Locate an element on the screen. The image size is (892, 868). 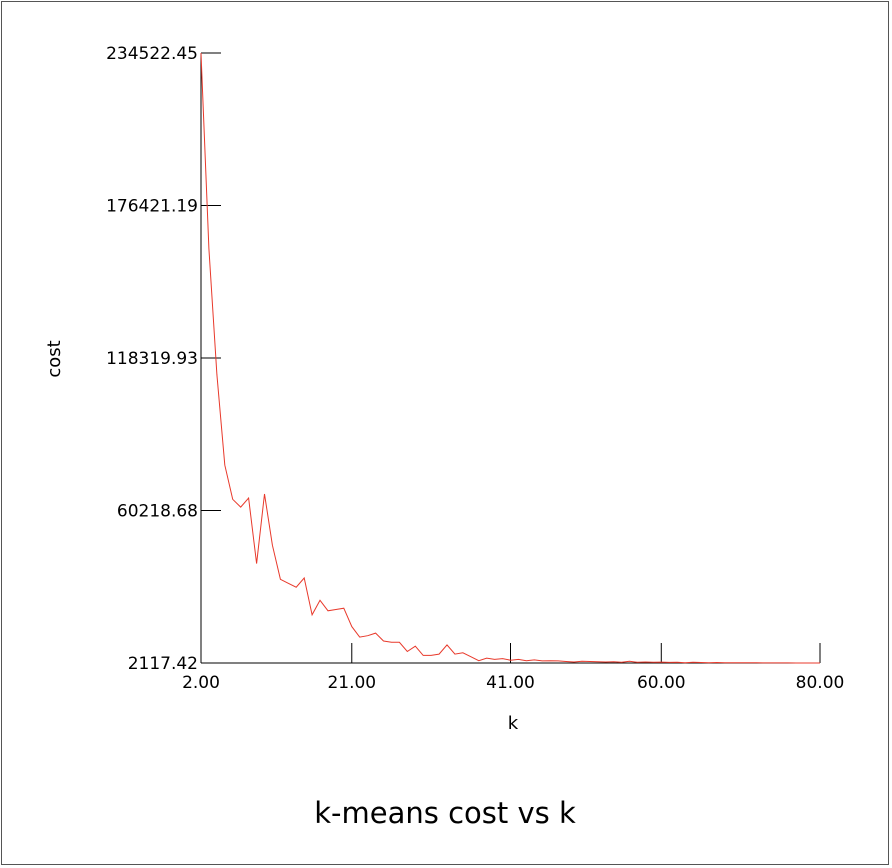
y-tick-label: 60218.68 is located at coordinates (157, 512).